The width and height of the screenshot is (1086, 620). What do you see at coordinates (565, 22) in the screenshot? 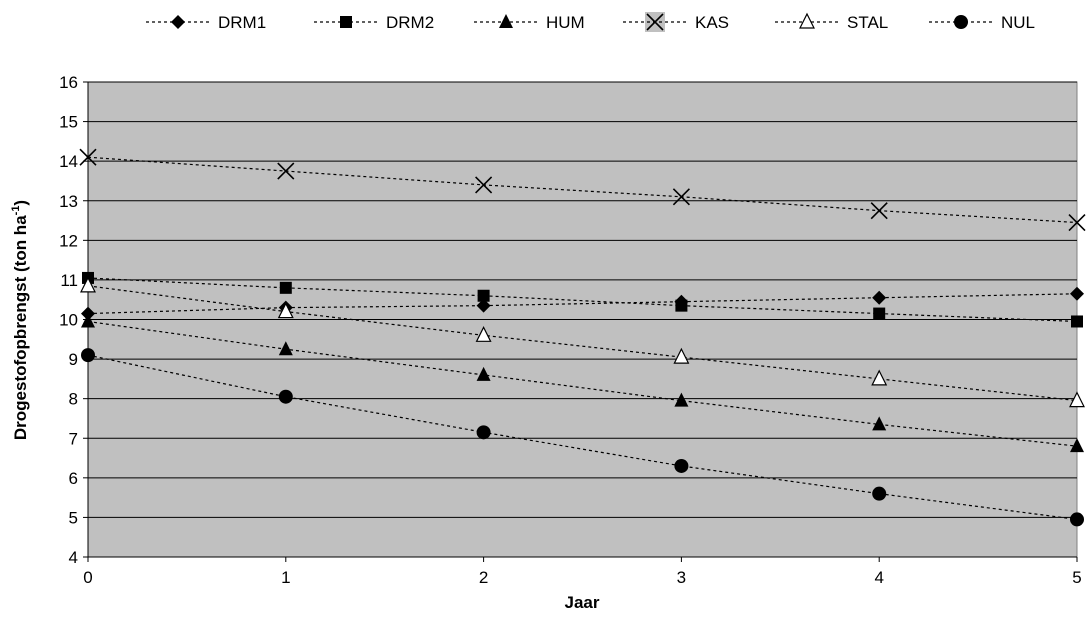
I see `legend-label: HUM` at bounding box center [565, 22].